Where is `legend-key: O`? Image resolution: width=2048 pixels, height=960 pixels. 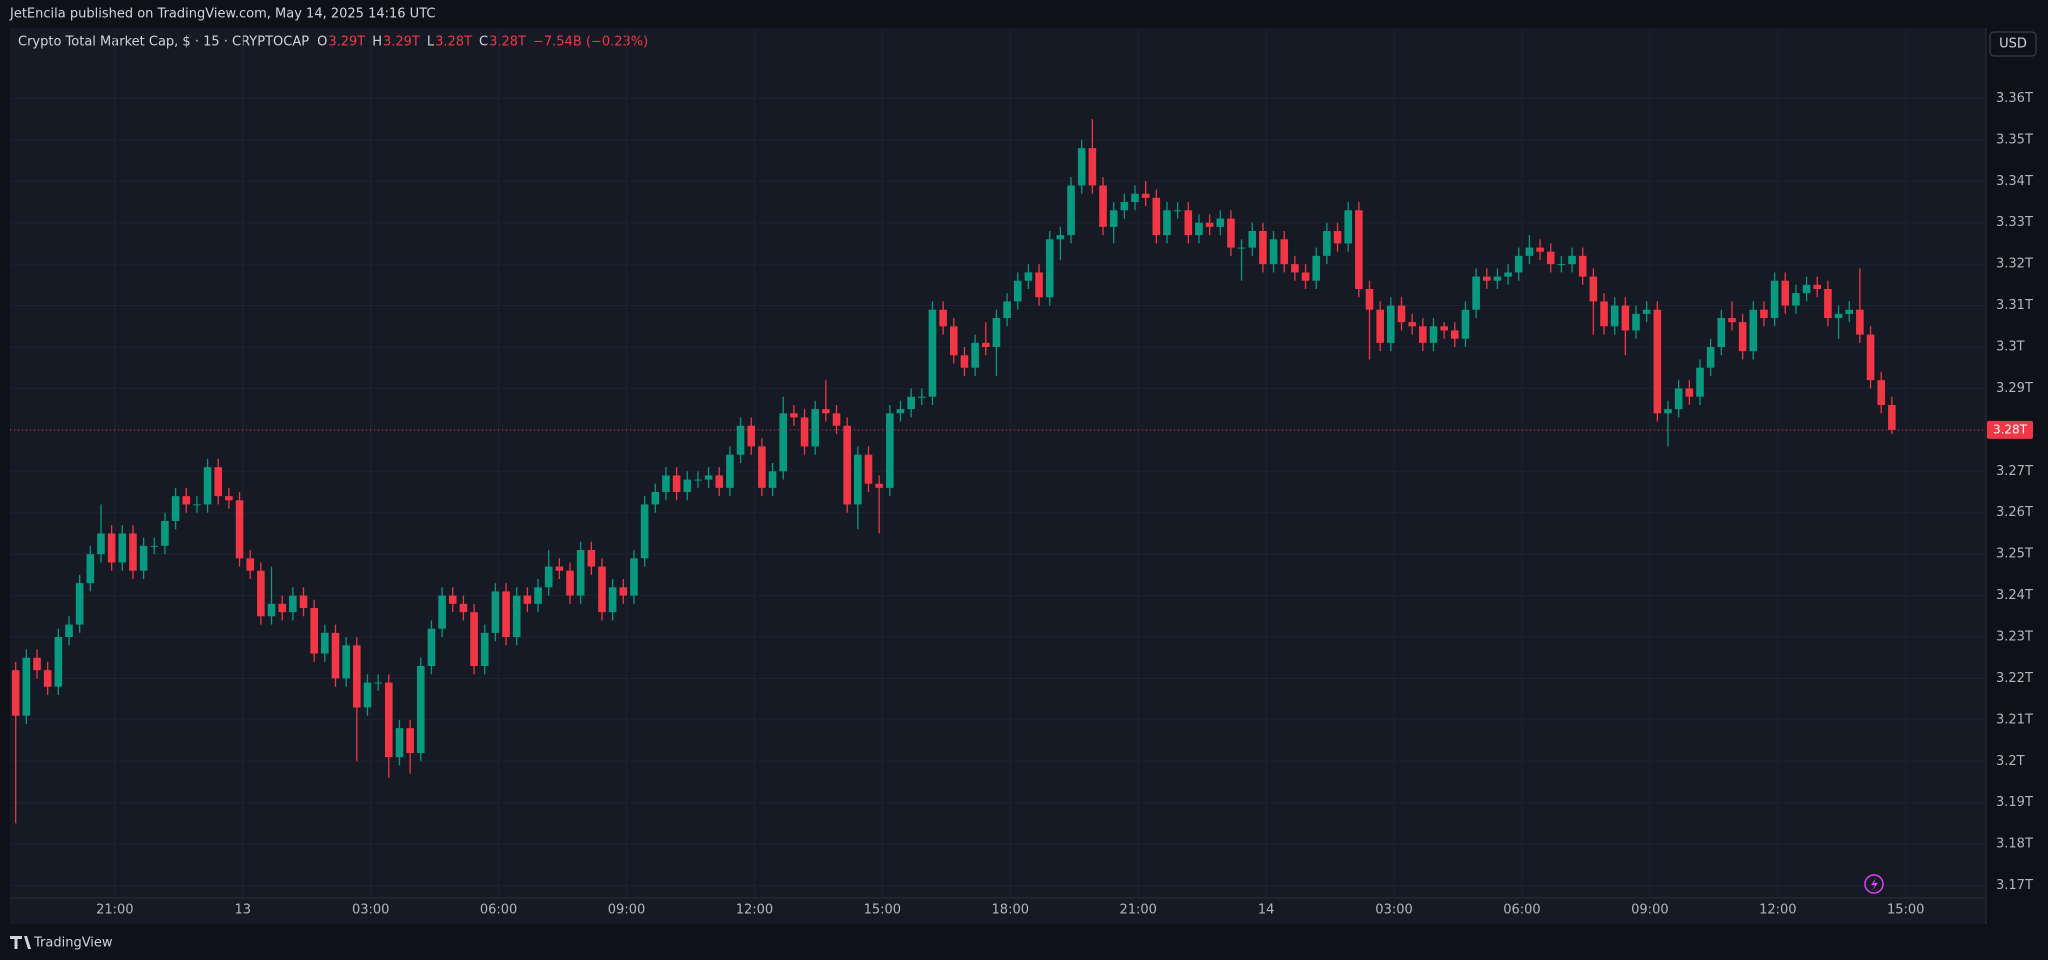 legend-key: O is located at coordinates (322, 42).